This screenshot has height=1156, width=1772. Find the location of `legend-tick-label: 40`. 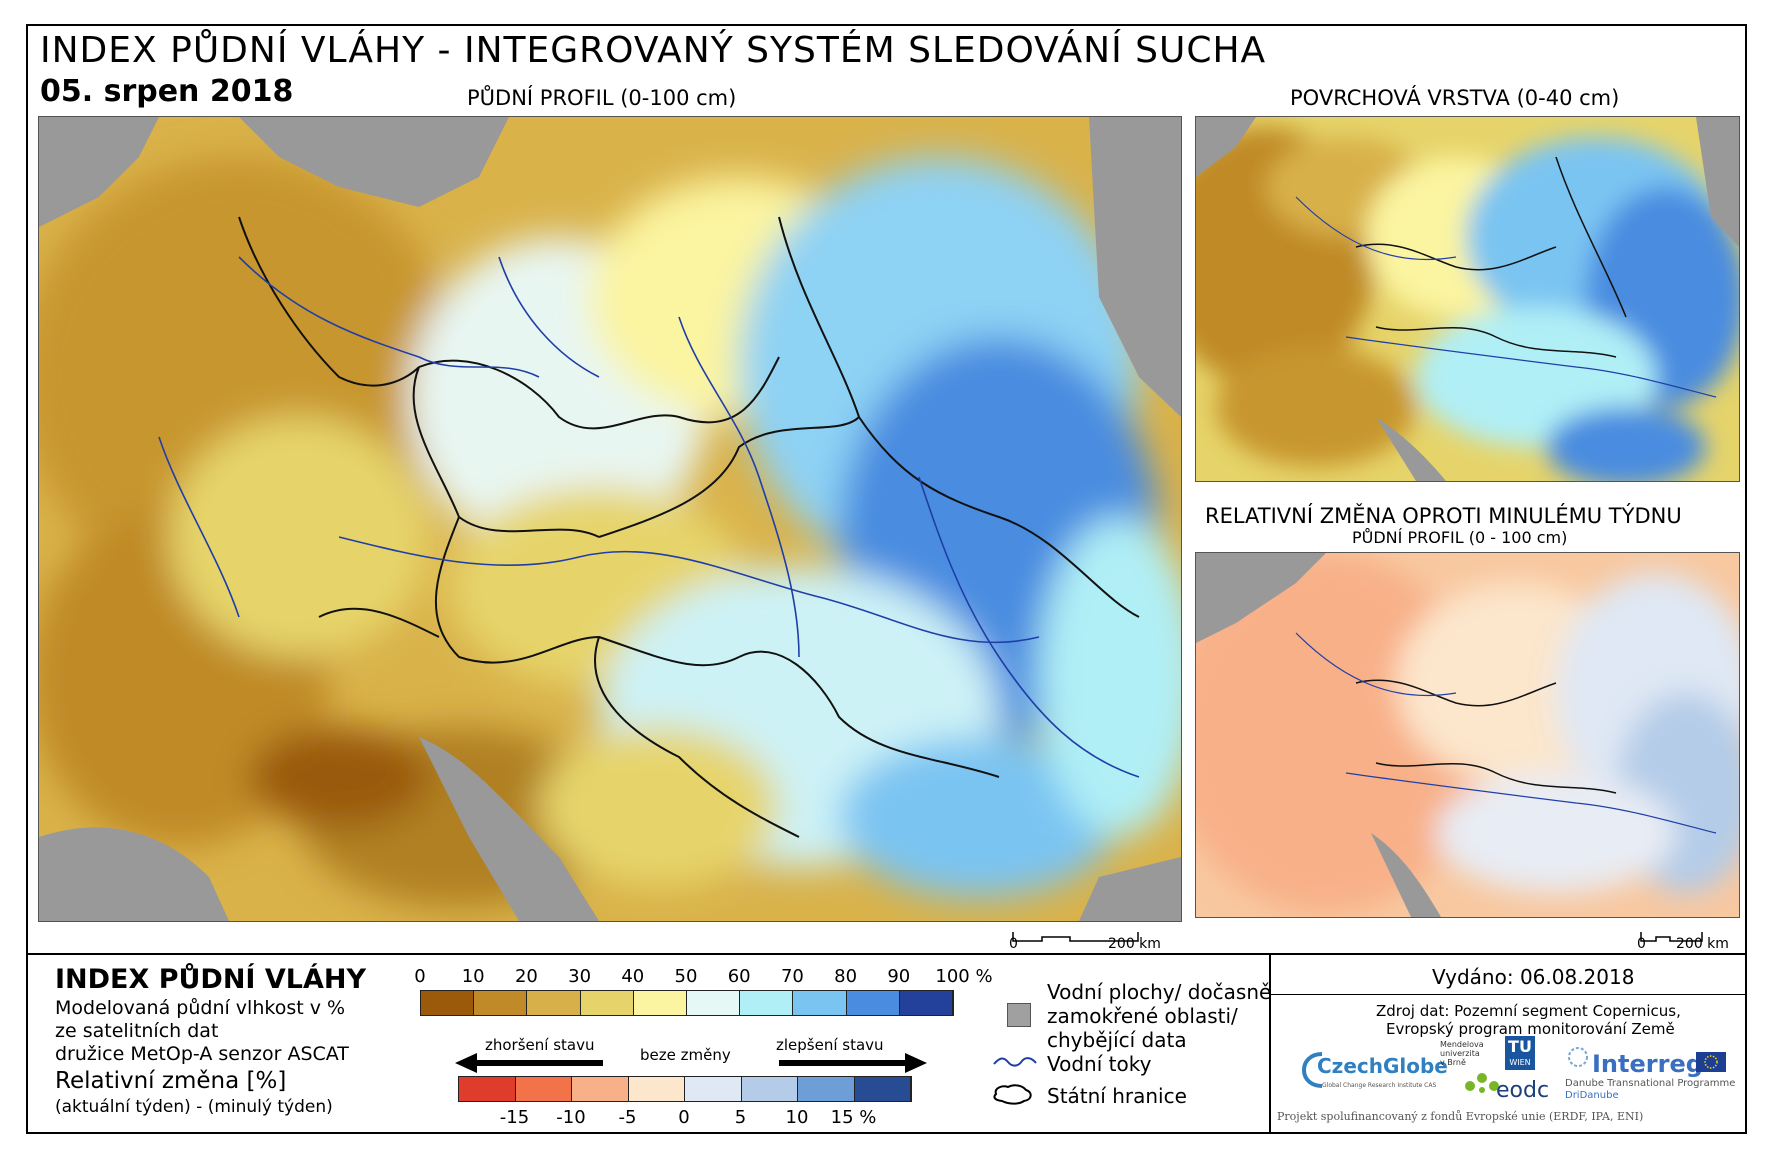

legend-tick-label: 40 is located at coordinates (633, 976).